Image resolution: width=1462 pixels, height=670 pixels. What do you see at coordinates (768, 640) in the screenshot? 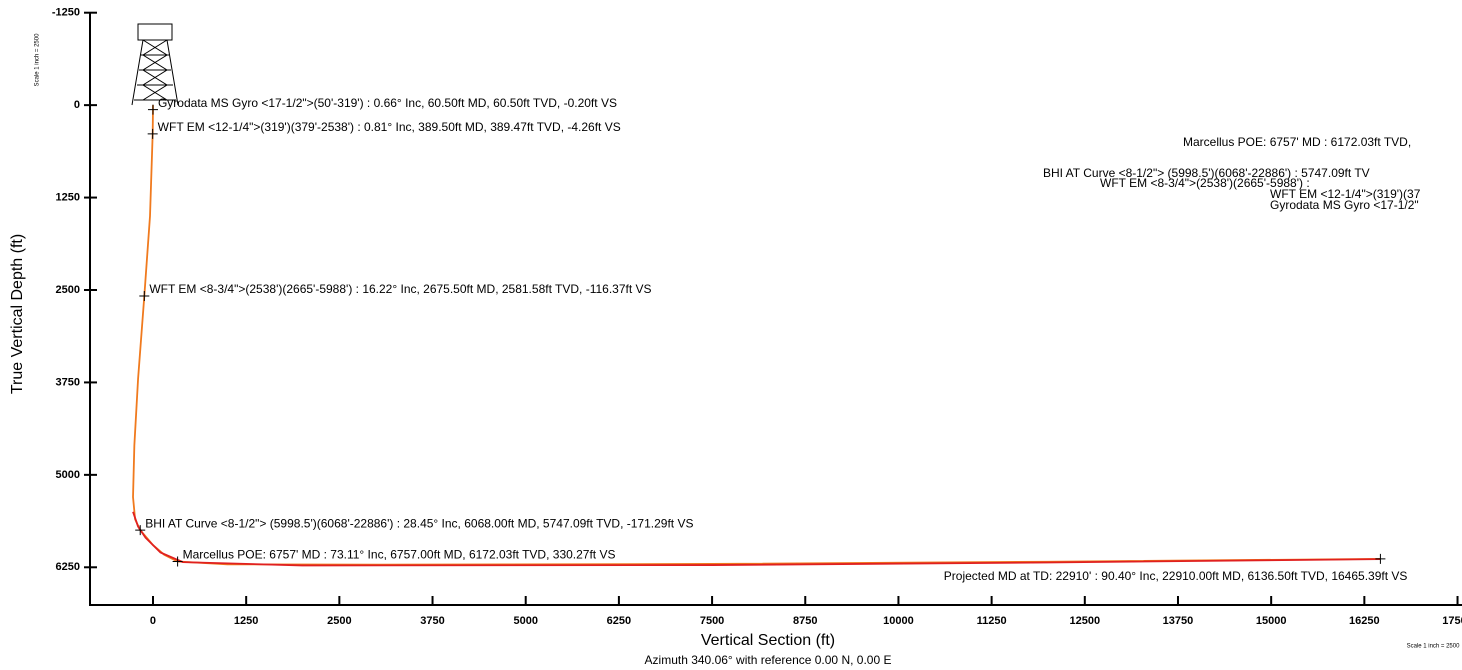
I see `x-axis-title: Vertical Section (ft)` at bounding box center [768, 640].